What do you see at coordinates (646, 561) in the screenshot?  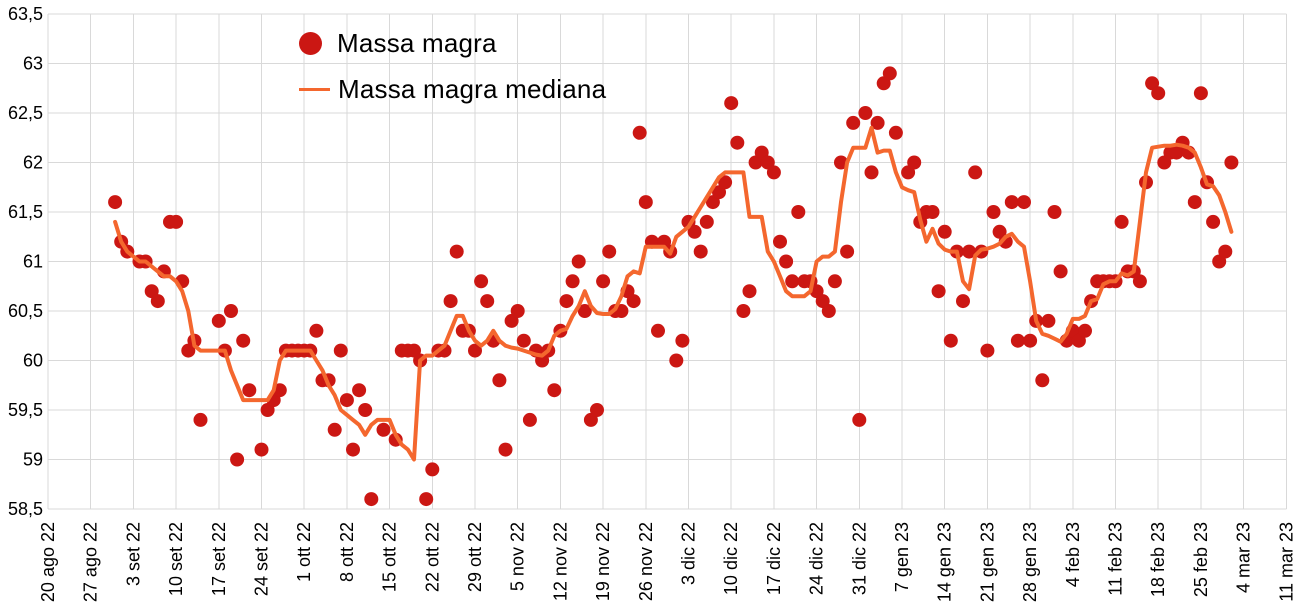 I see `x-axis-tick-label: 26 nov 22` at bounding box center [646, 561].